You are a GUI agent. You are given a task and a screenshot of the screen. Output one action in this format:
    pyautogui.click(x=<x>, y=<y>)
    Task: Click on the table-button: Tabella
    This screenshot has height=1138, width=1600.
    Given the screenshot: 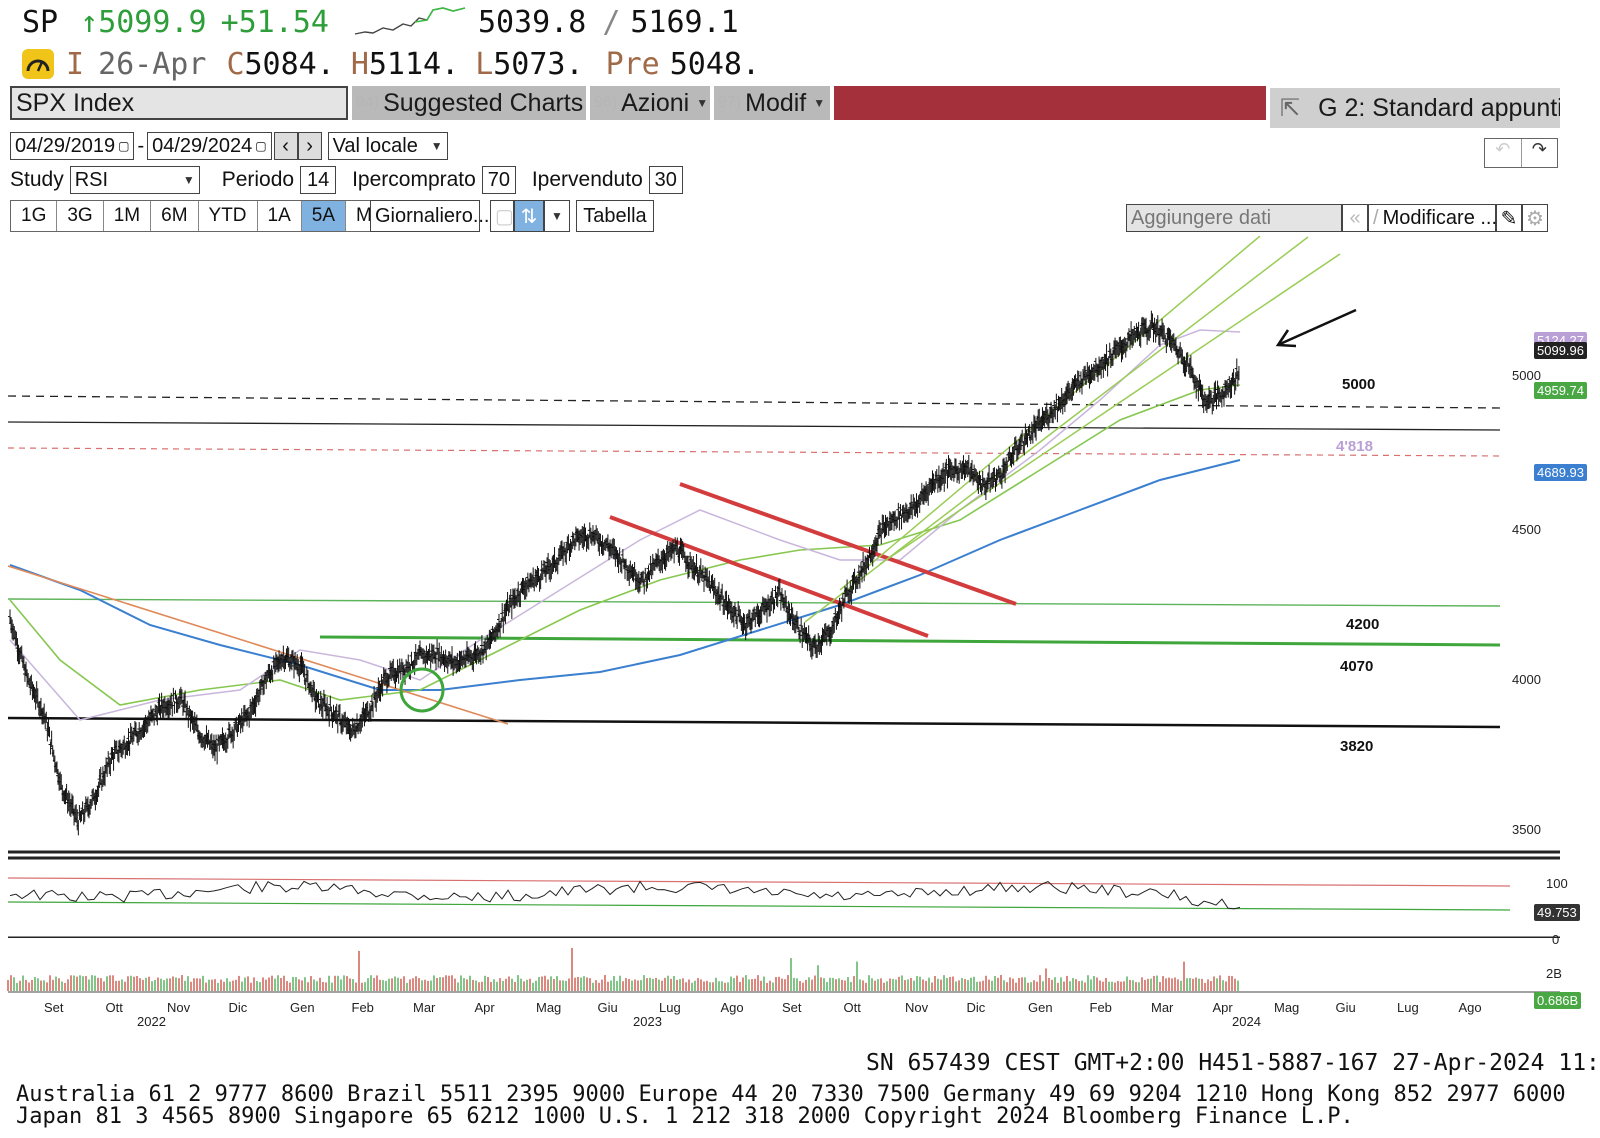 What is the action you would take?
    pyautogui.click(x=615, y=216)
    